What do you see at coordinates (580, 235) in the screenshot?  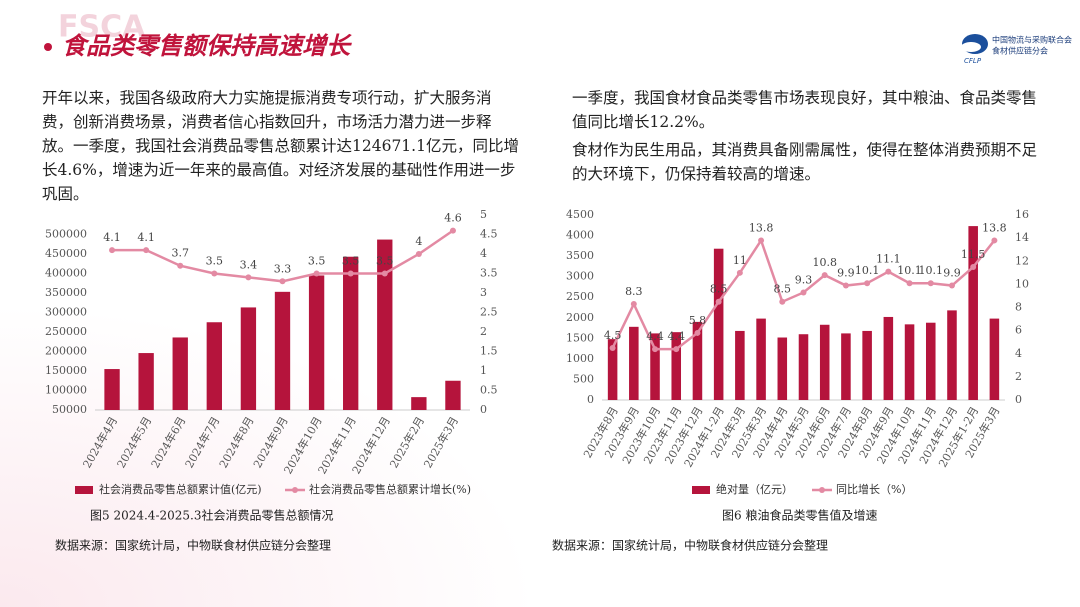 I see `y-tick-label: 4000` at bounding box center [580, 235].